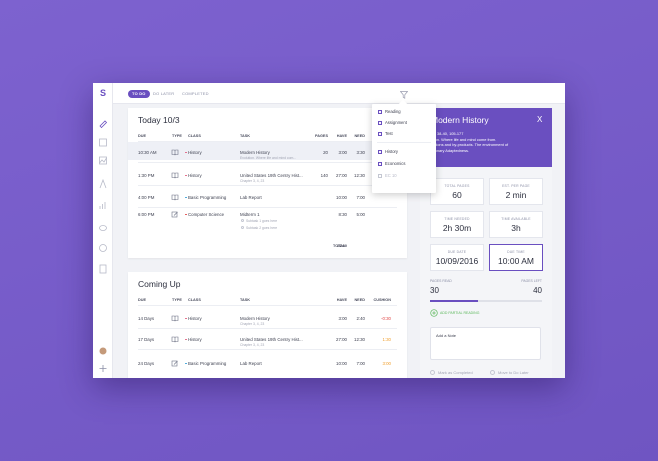 The image size is (658, 461). I want to click on subtask: Subtask 1 goes here, so click(262, 220).